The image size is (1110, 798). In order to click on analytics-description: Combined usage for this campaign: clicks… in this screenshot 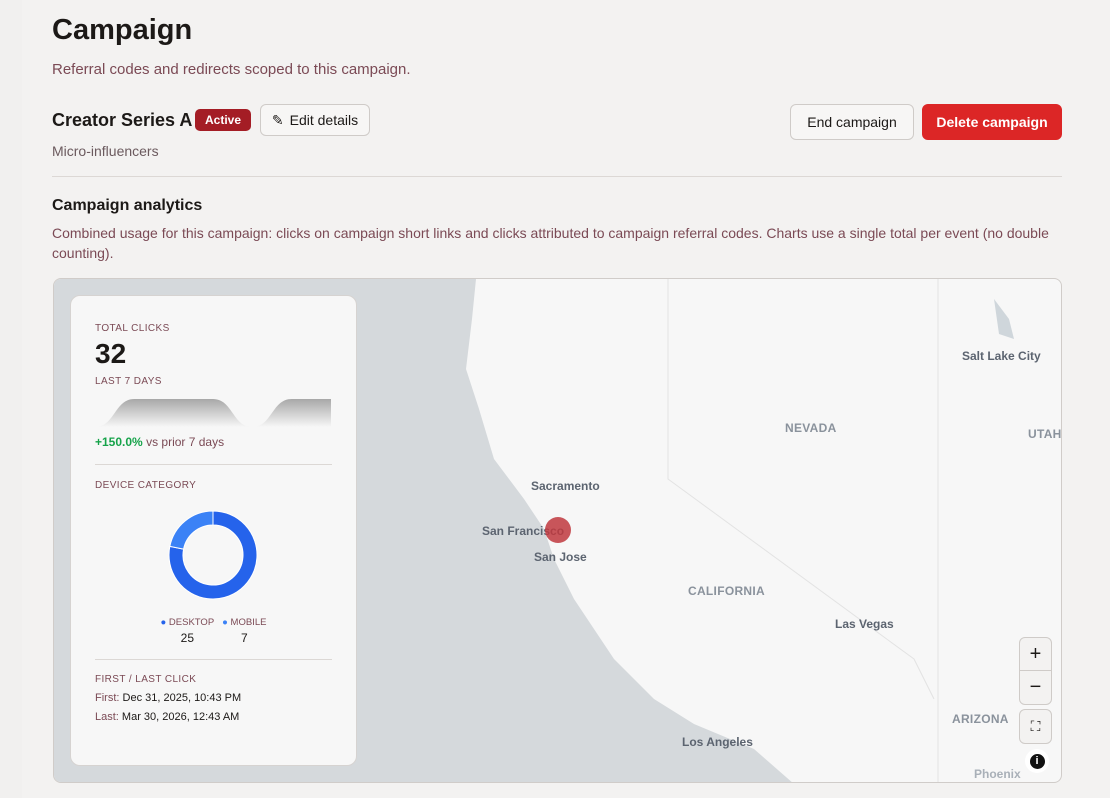, I will do `click(550, 243)`.